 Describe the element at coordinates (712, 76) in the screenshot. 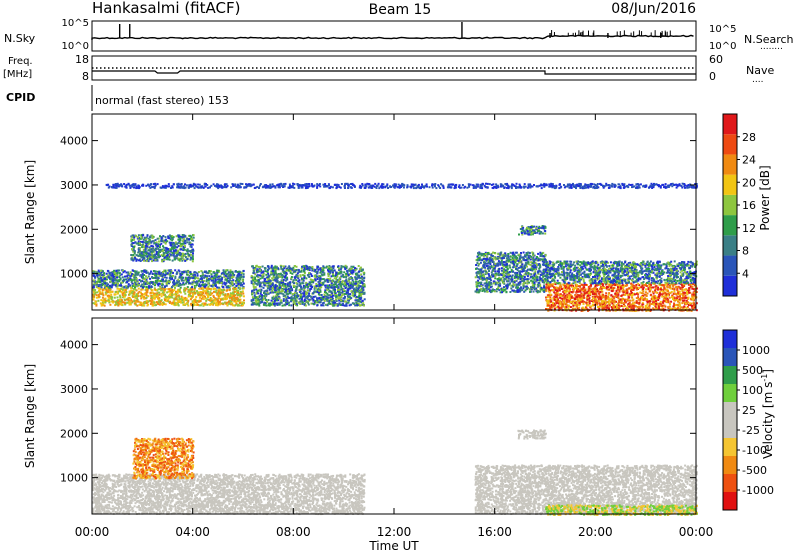

I see `freq-right-tick-bottom: 0` at that location.